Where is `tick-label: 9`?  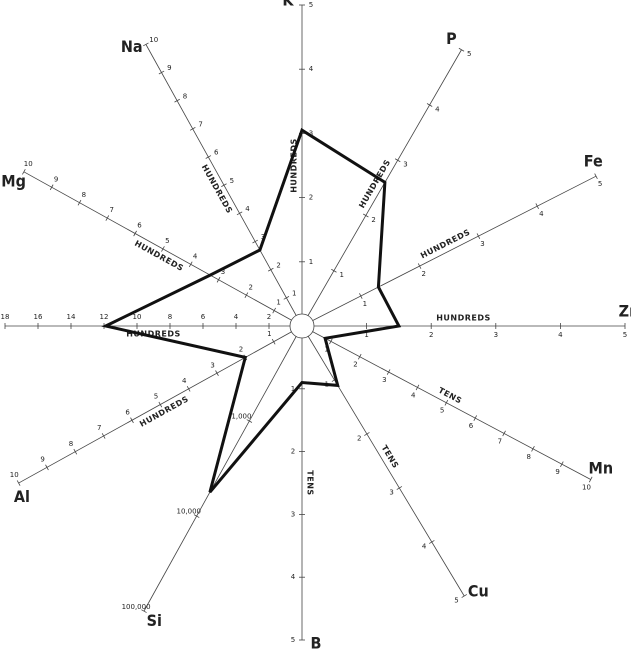
tick-label: 9 is located at coordinates (56, 179).